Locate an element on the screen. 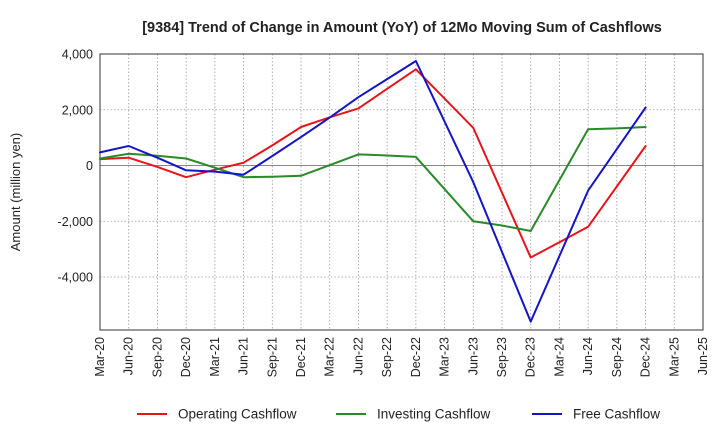 The image size is (720, 440). x-tick-label: Jun-22 is located at coordinates (358, 356).